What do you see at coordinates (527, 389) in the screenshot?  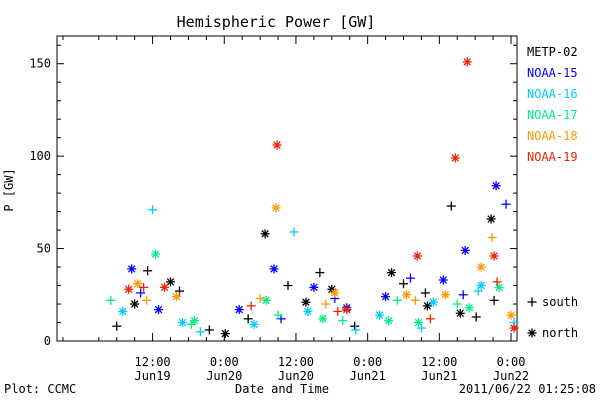 I see `plot-timestamp: 2011/06/22 01:25:08` at bounding box center [527, 389].